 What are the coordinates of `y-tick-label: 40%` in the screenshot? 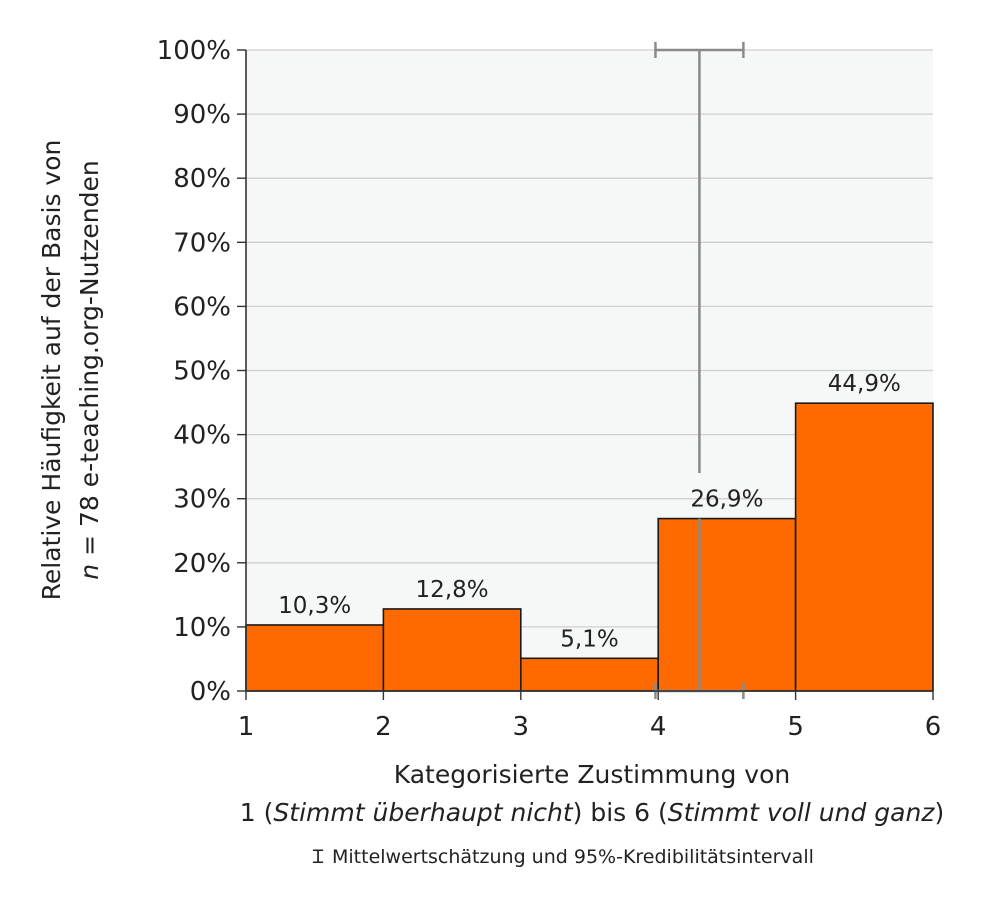 It's located at (202, 436).